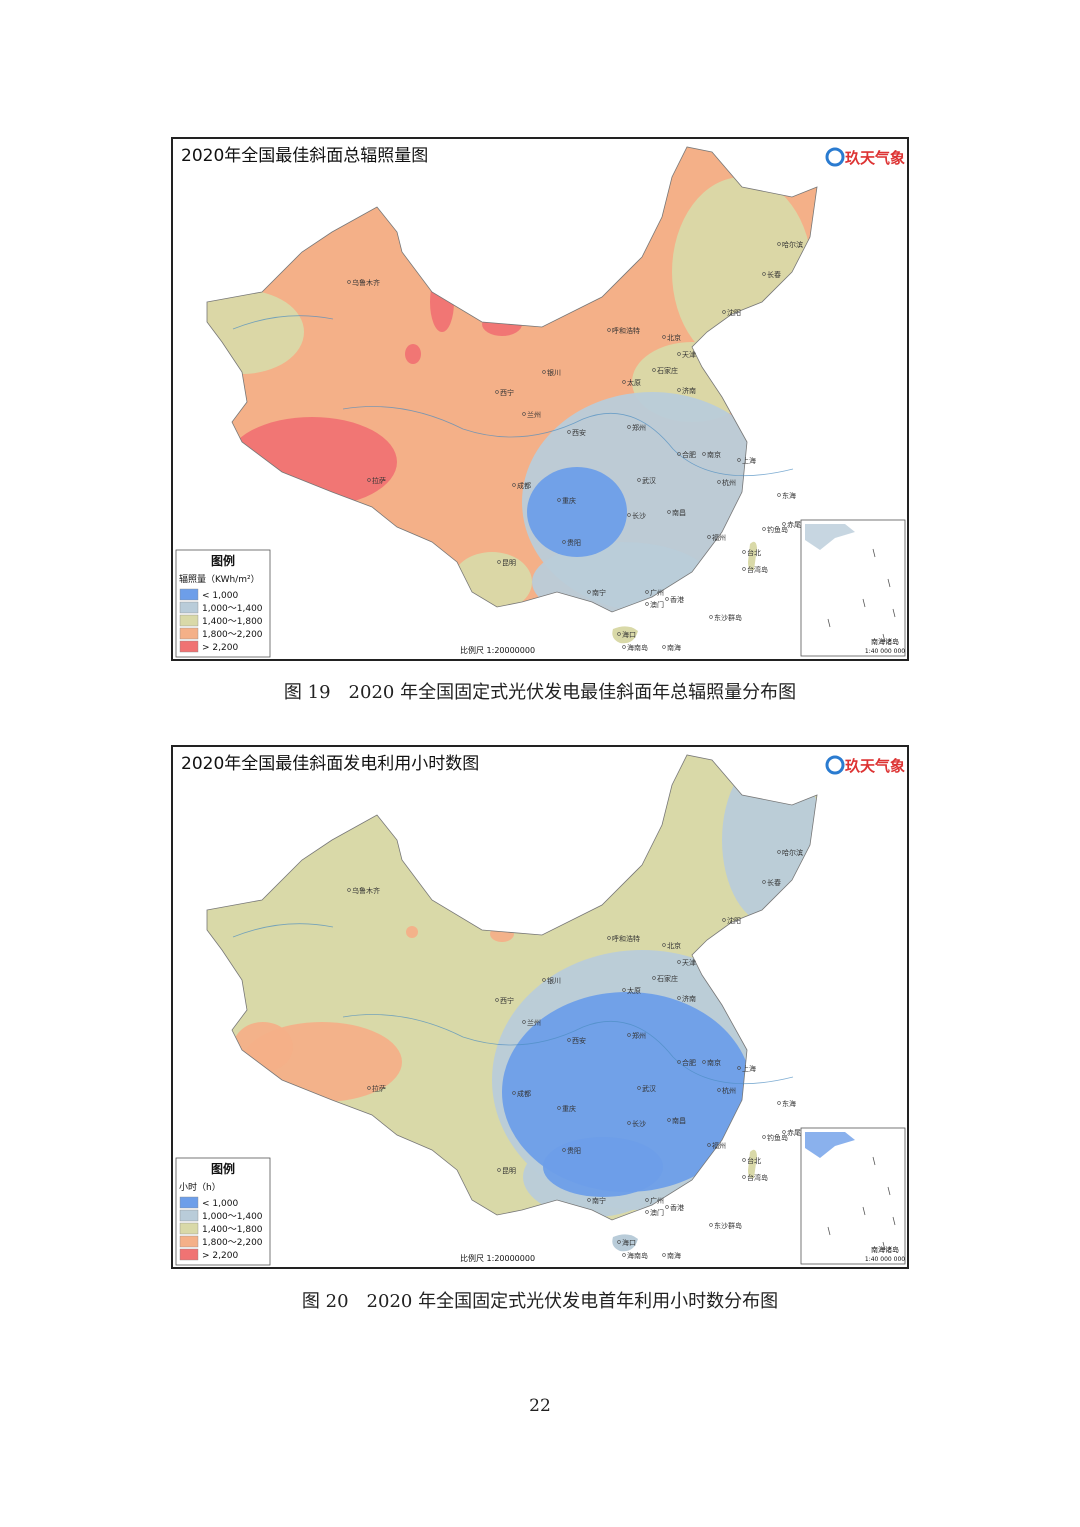 The height and width of the screenshot is (1527, 1080). What do you see at coordinates (524, 1093) in the screenshot?
I see `city-label: 成都` at bounding box center [524, 1093].